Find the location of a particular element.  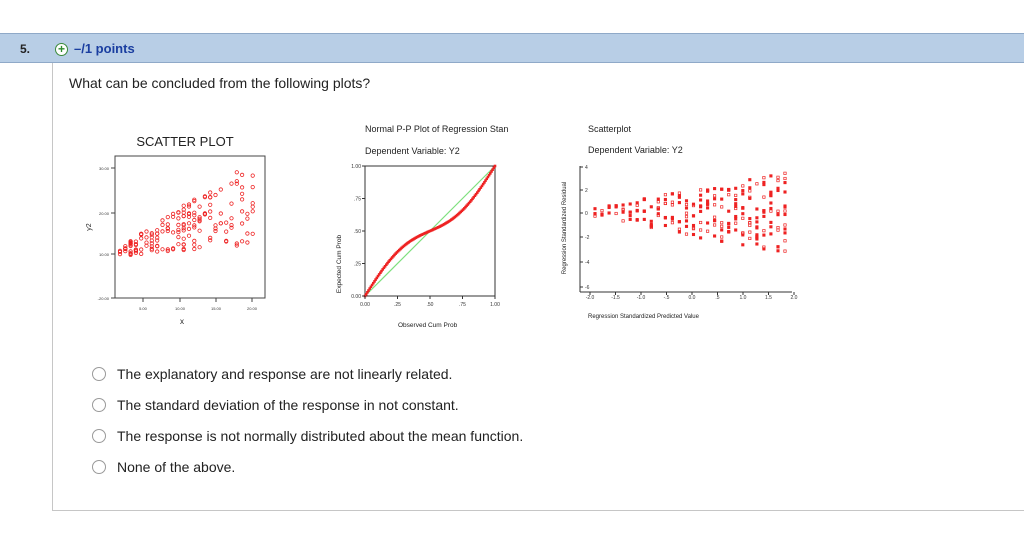

scatter-y-tick-label: 30.00 is located at coordinates (104, 168).